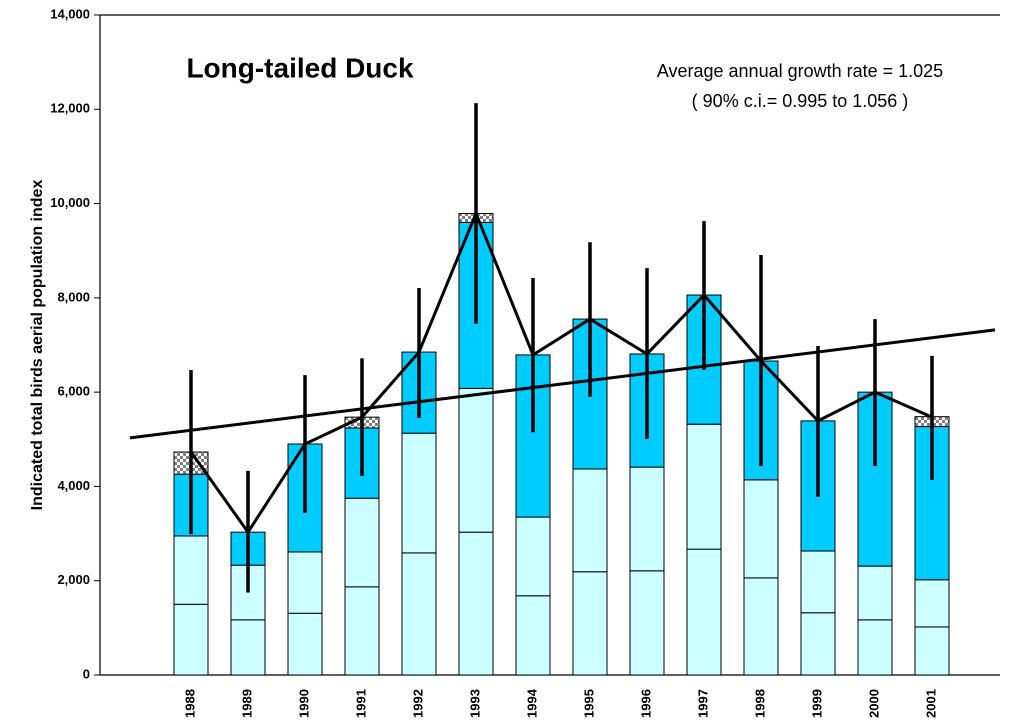  I want to click on y-tick-label: 8,000, so click(73, 296).